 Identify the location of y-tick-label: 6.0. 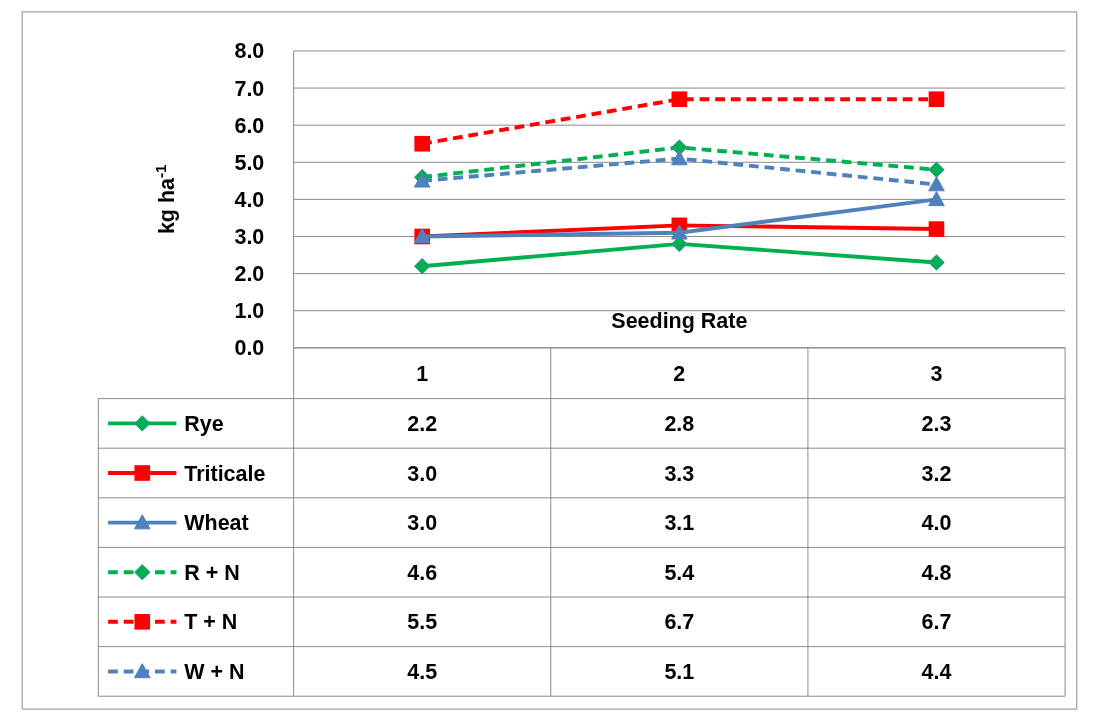
(249, 125).